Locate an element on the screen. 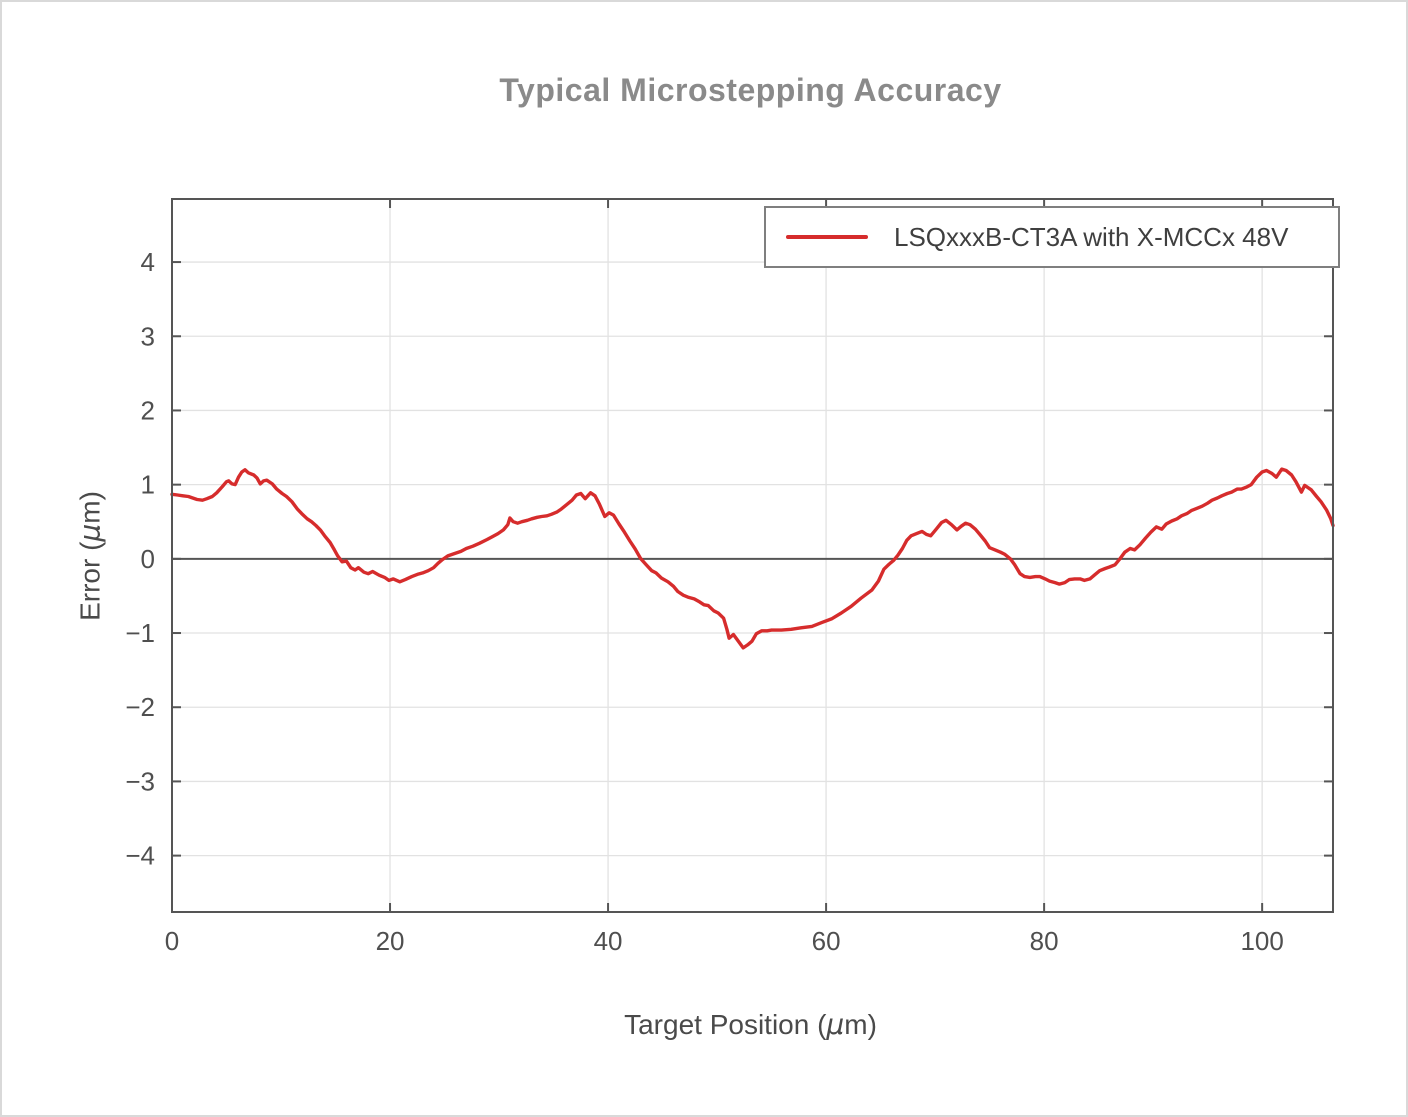 The image size is (1408, 1117). x-tick-label: 40 is located at coordinates (608, 941).